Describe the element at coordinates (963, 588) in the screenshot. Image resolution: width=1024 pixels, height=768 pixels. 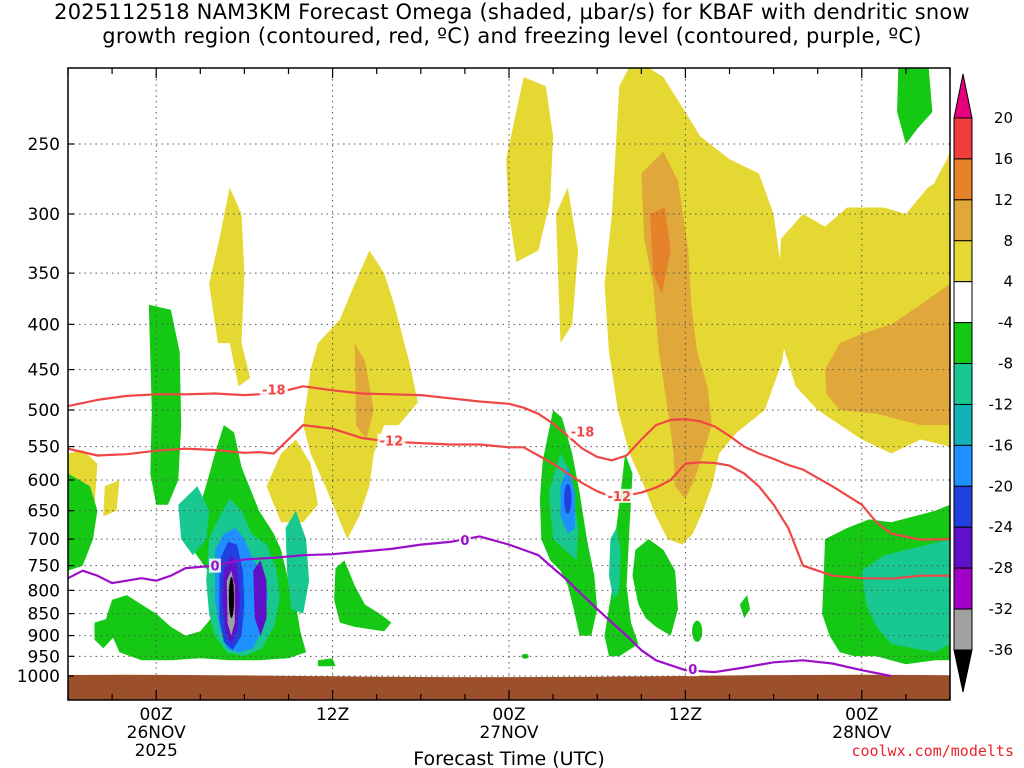
I see `colorbar-band--32--28` at that location.